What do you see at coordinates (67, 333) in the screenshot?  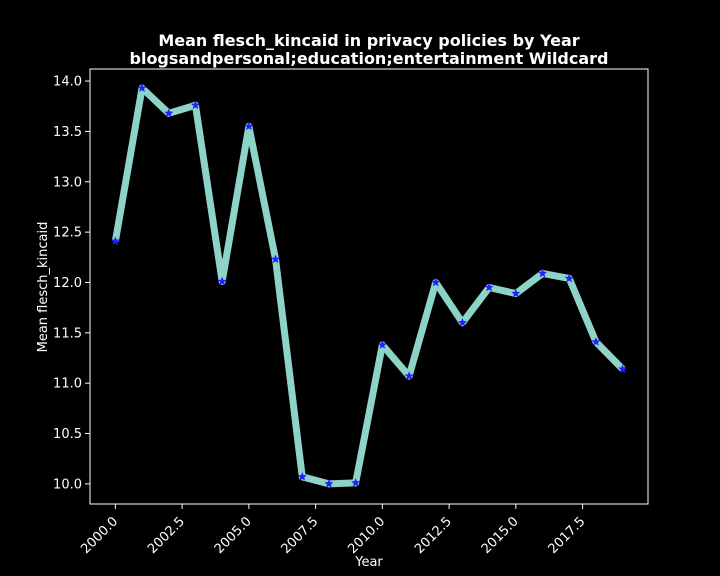 I see `y-tick-label: 11.5` at bounding box center [67, 333].